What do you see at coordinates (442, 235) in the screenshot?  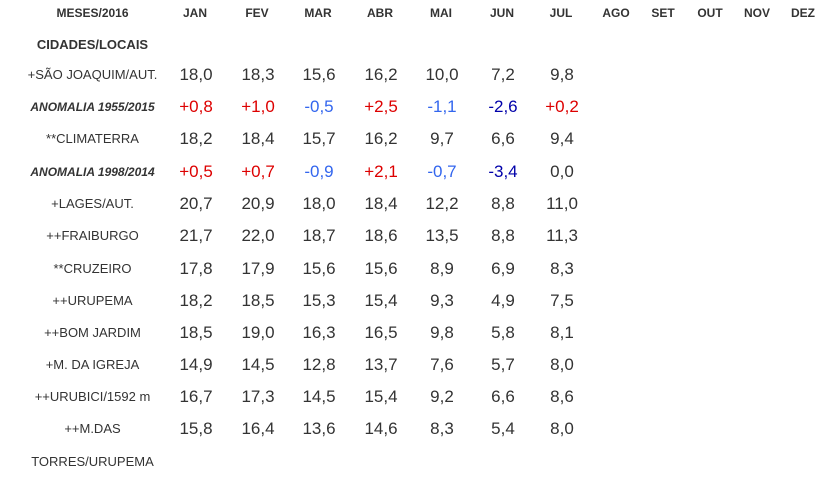 I see `value-cell: 13,5` at bounding box center [442, 235].